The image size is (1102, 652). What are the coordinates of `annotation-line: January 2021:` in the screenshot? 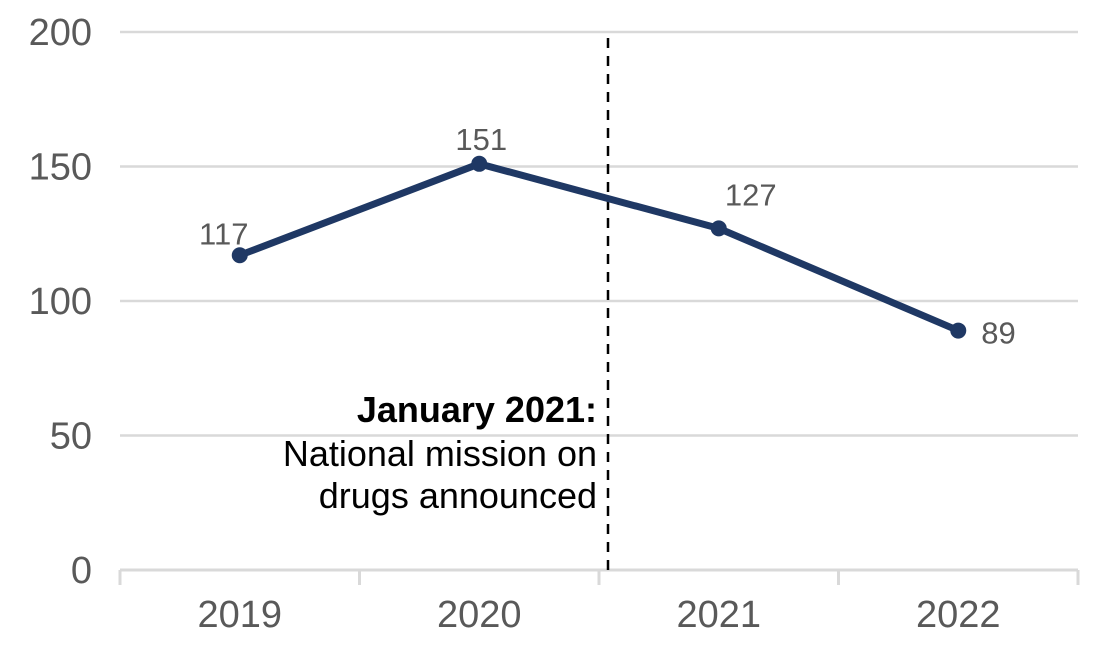 It's located at (477, 409).